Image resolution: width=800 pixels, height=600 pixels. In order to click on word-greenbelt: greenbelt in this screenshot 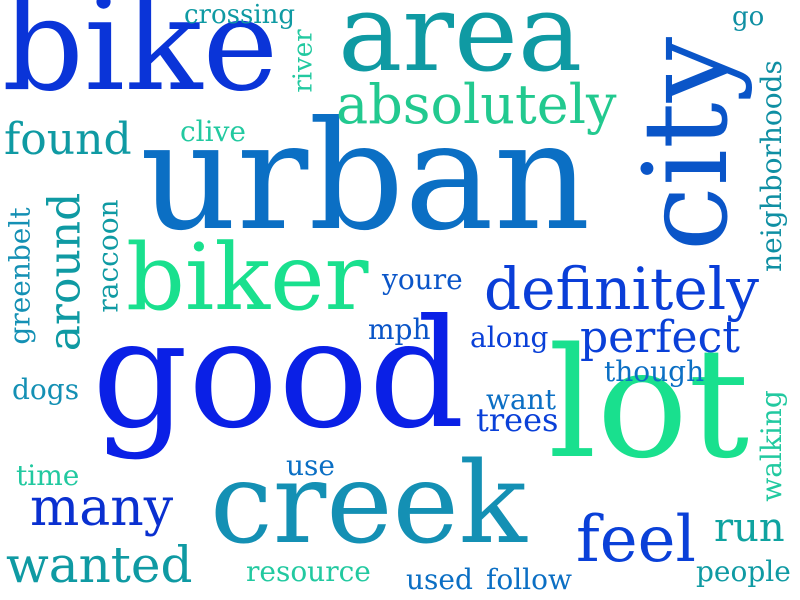, I will do `click(20, 276)`.